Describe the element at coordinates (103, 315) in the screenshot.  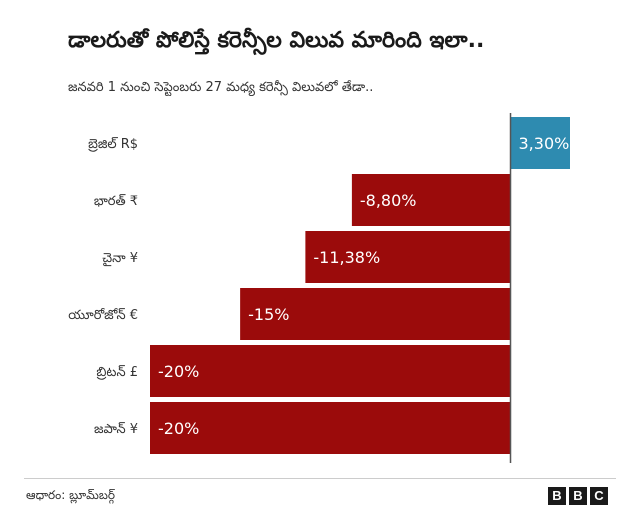
I see `category-label: యూరోజోన్ €` at that location.